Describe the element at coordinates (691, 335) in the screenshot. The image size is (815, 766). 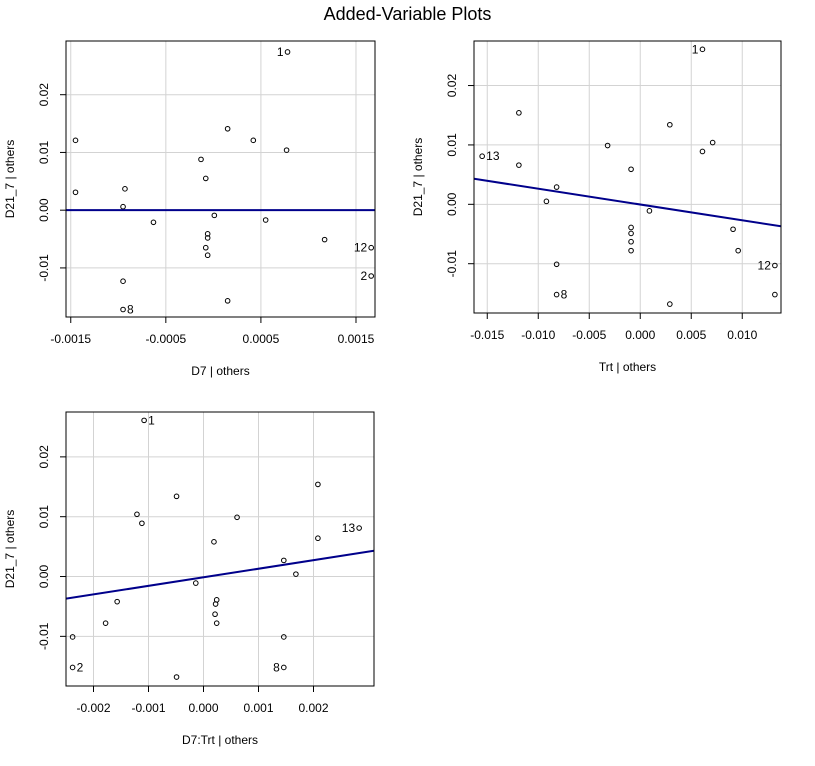
I see `x-tick-label: 0.005` at that location.